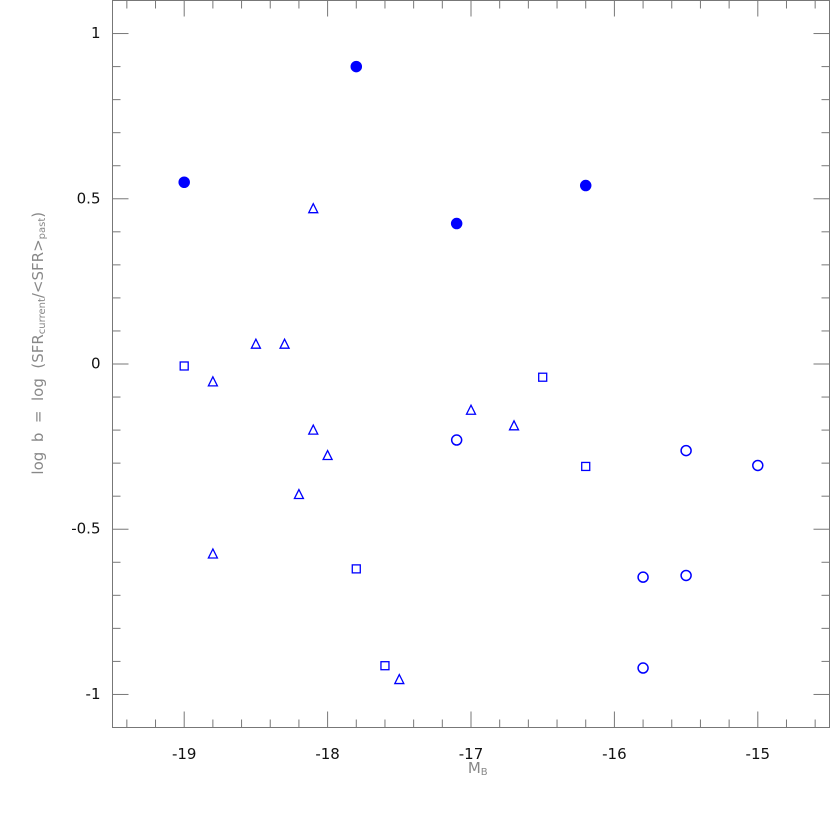 Image resolution: width=830 pixels, height=818 pixels. What do you see at coordinates (96, 364) in the screenshot?
I see `y-tick-label: 0` at bounding box center [96, 364].